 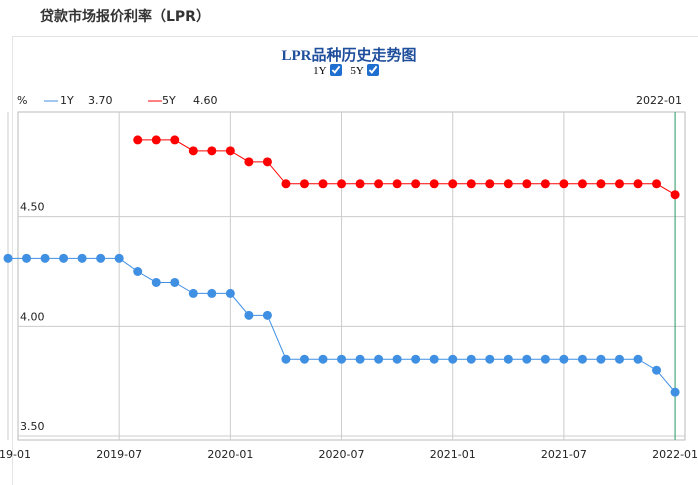 I want to click on y-tick-label: 4.50, so click(x=32, y=207).